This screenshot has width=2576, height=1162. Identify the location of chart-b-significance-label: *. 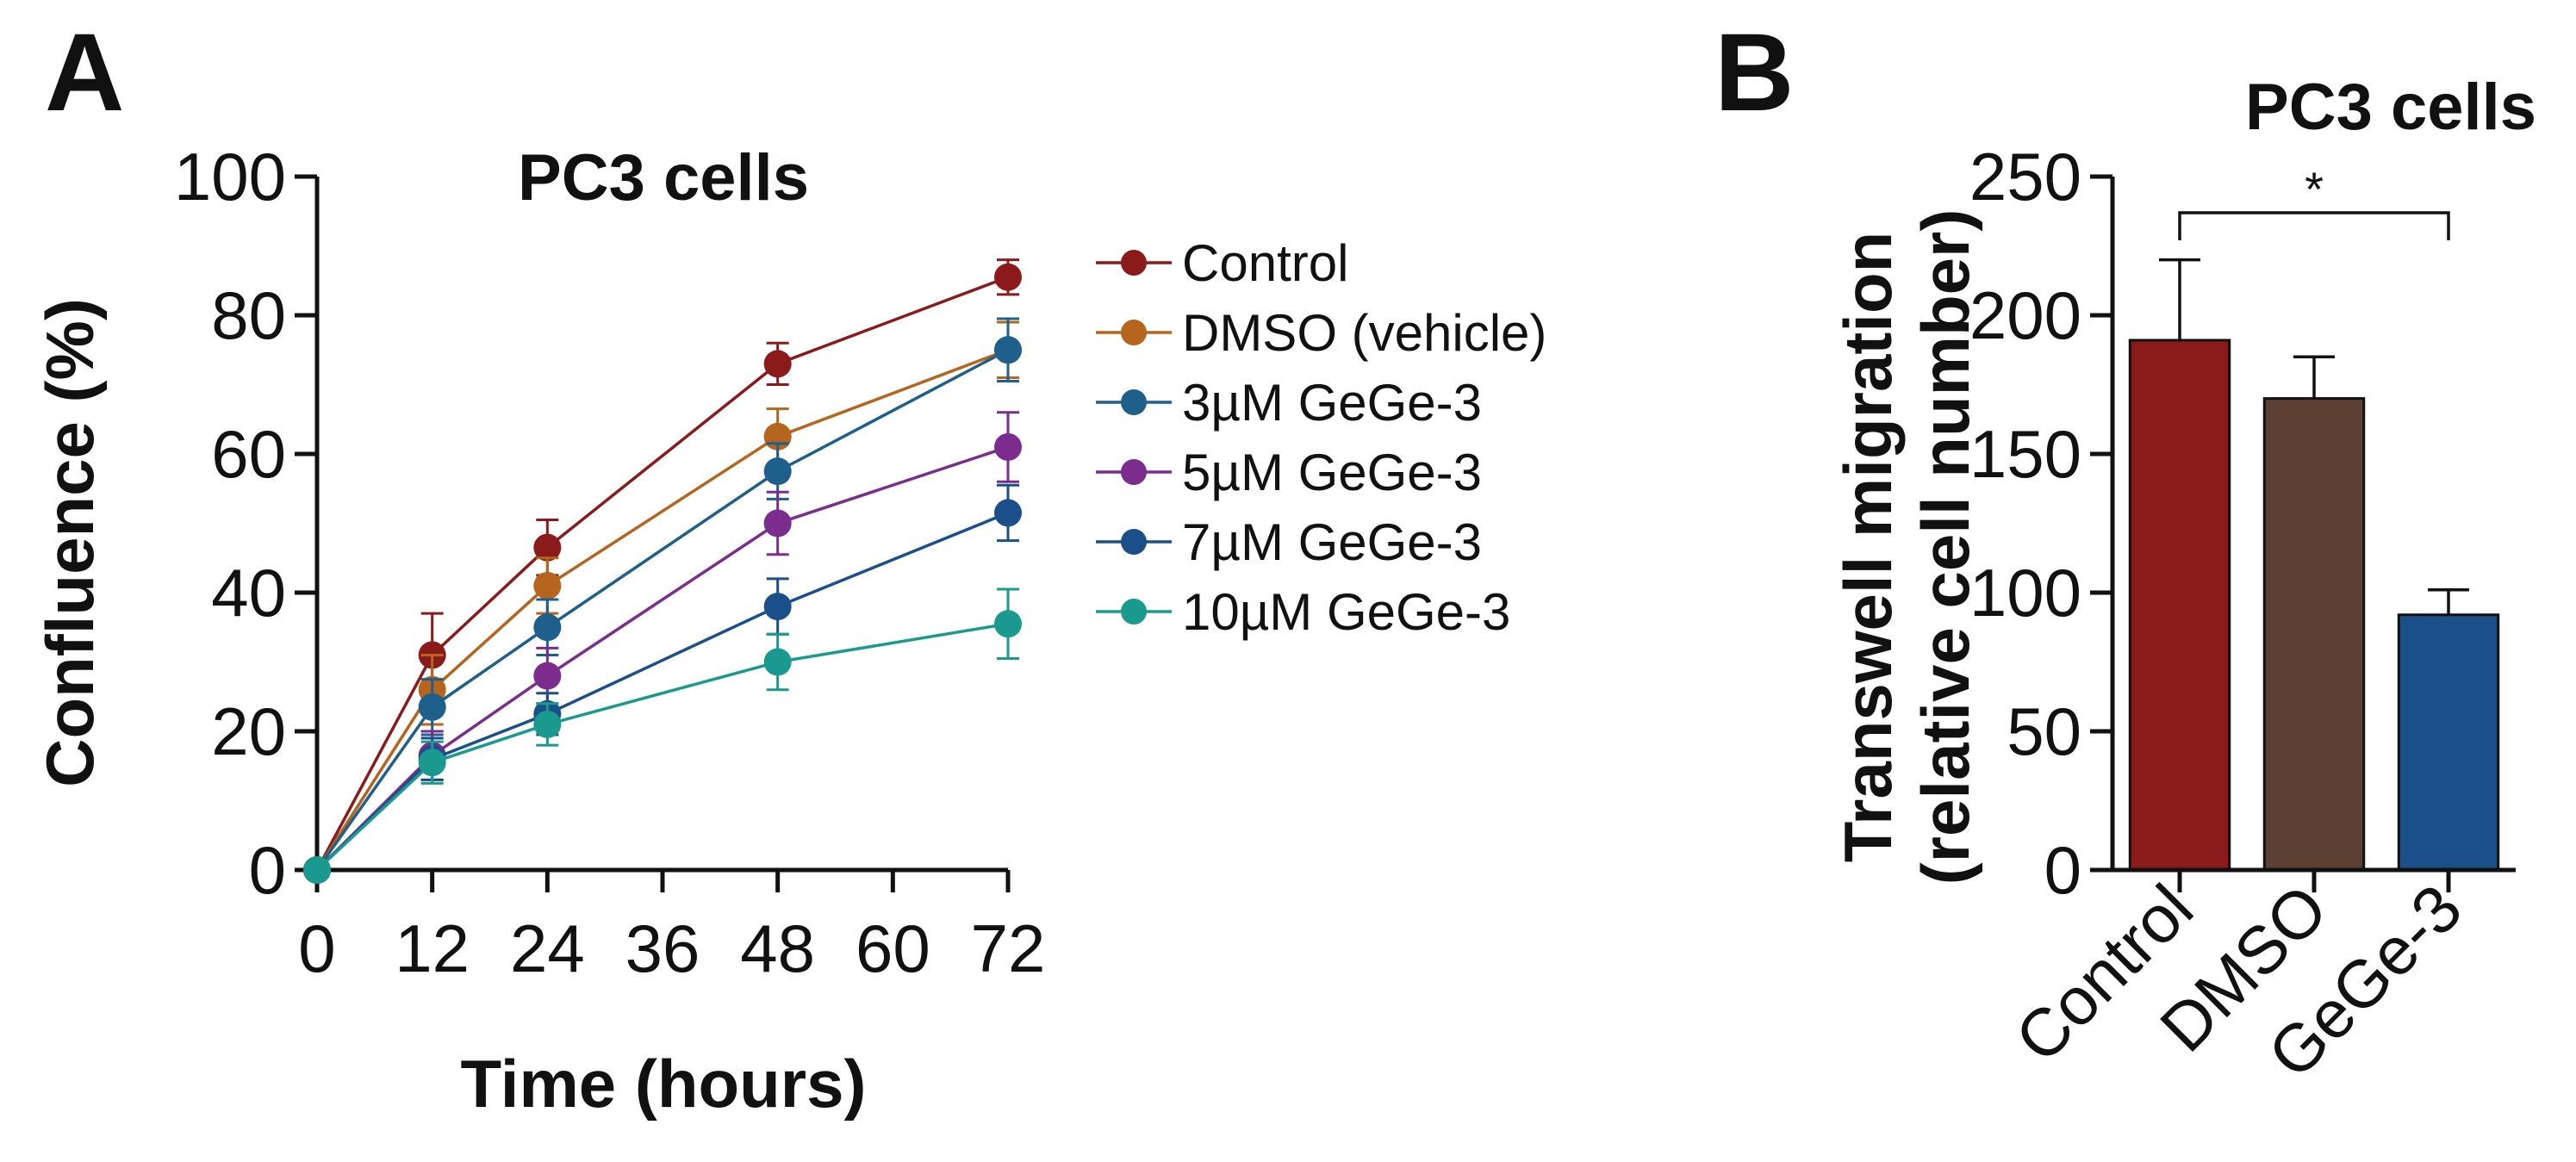
(2315, 189).